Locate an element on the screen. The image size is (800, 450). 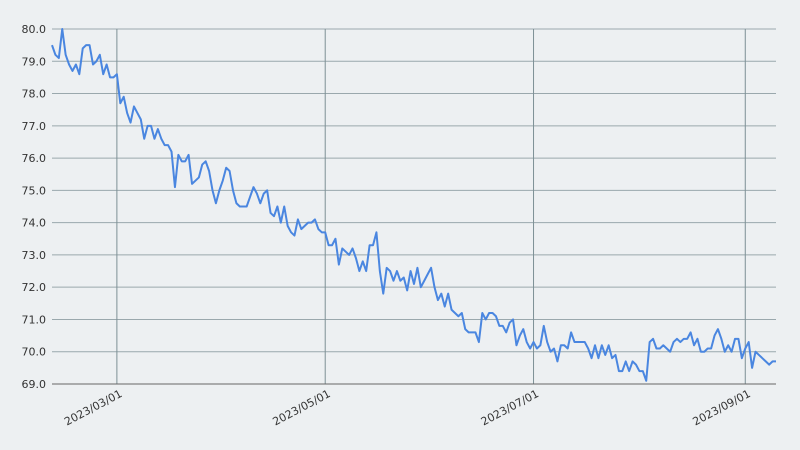
x-tick-label: 2023/07/01 is located at coordinates (510, 407).